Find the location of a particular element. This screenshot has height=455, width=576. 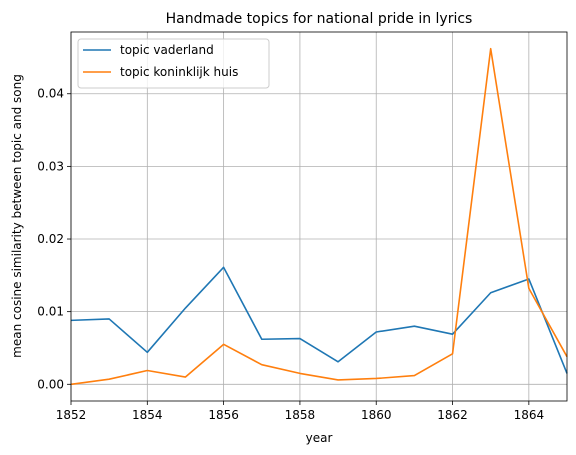

legend: topic vaderland topic koninklijk huis is located at coordinates (173, 63).